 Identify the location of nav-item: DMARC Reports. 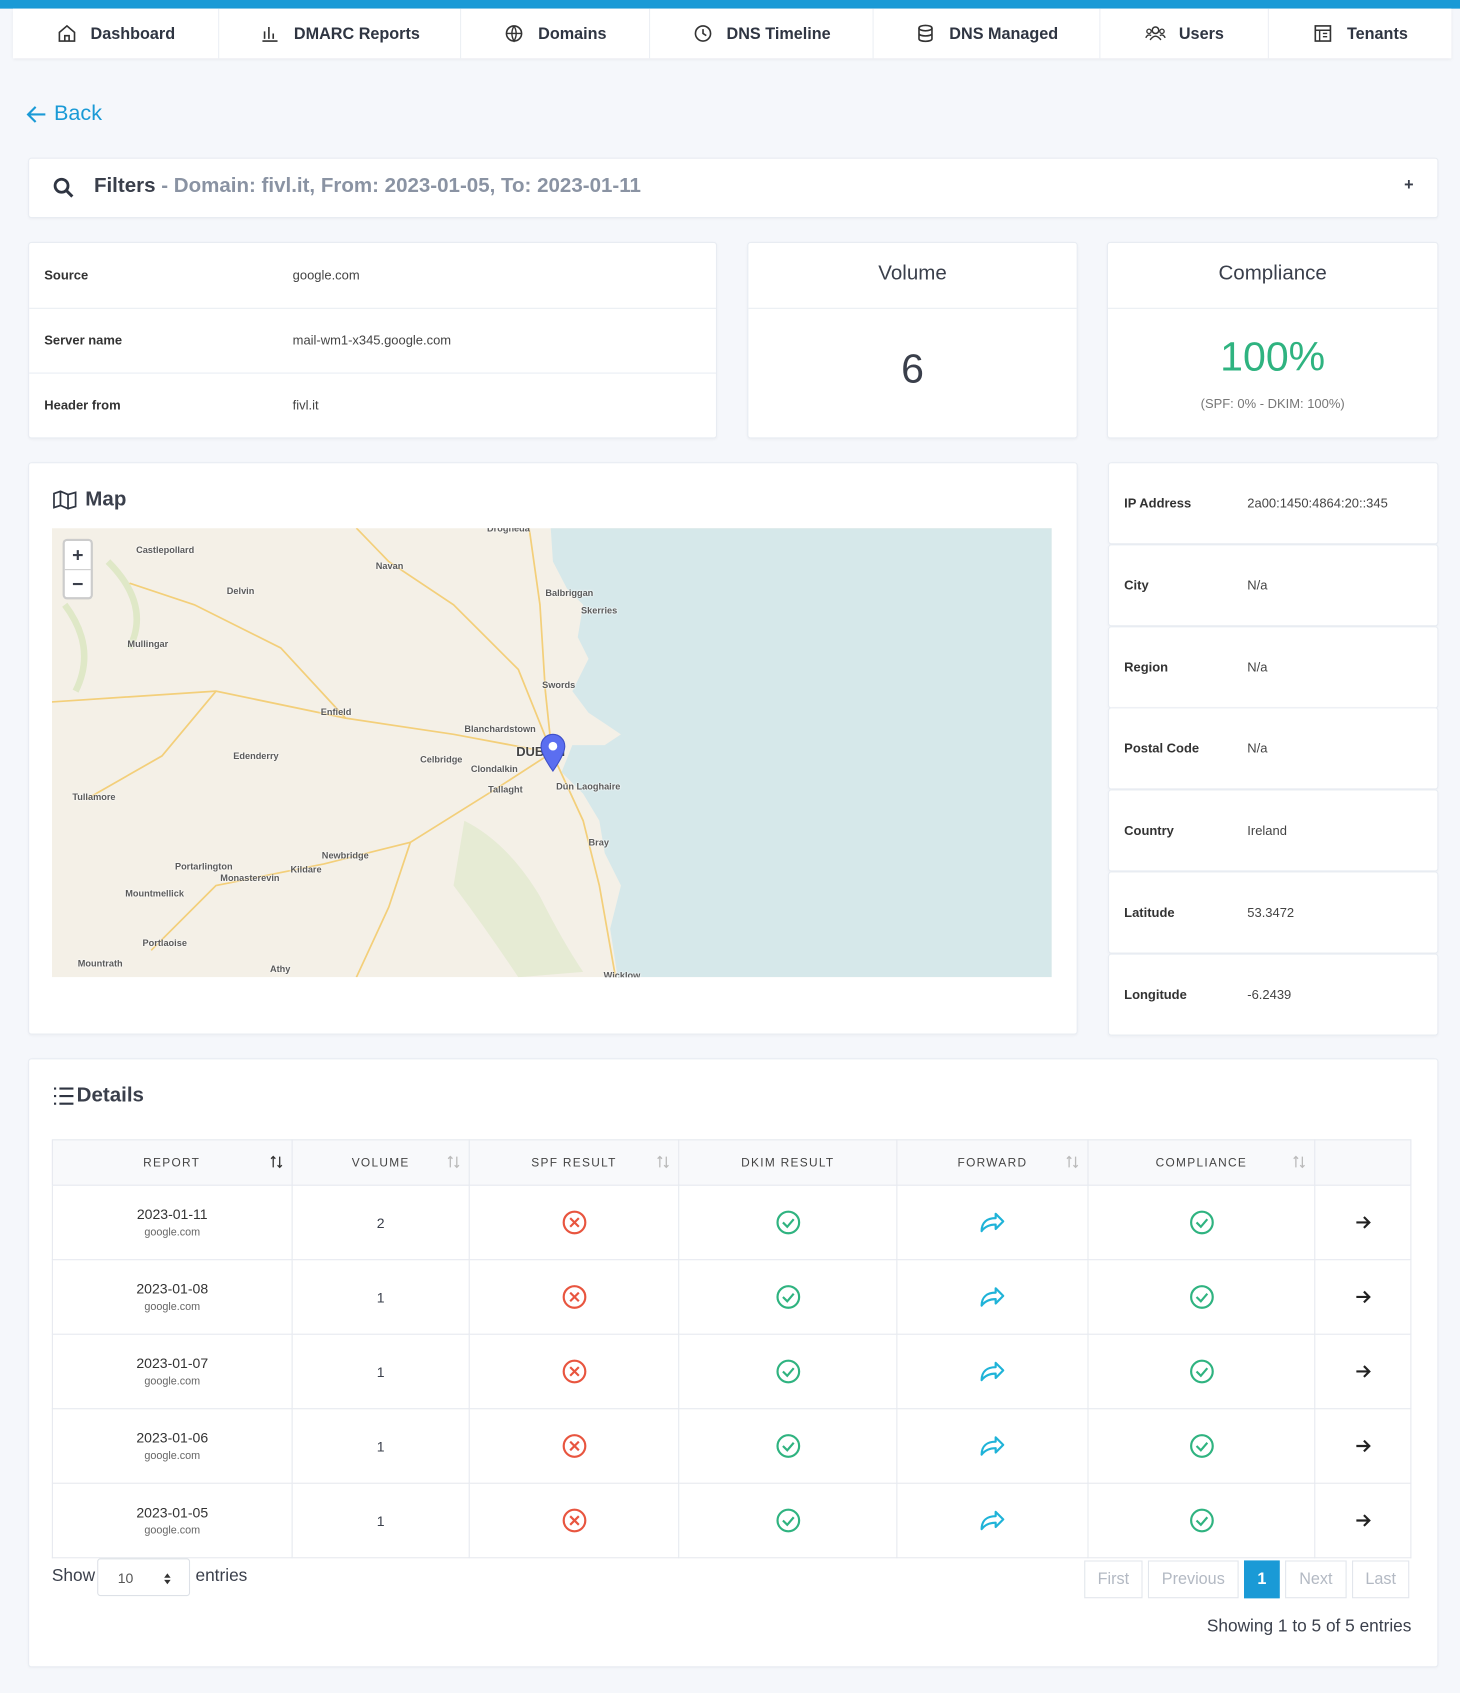
(340, 33).